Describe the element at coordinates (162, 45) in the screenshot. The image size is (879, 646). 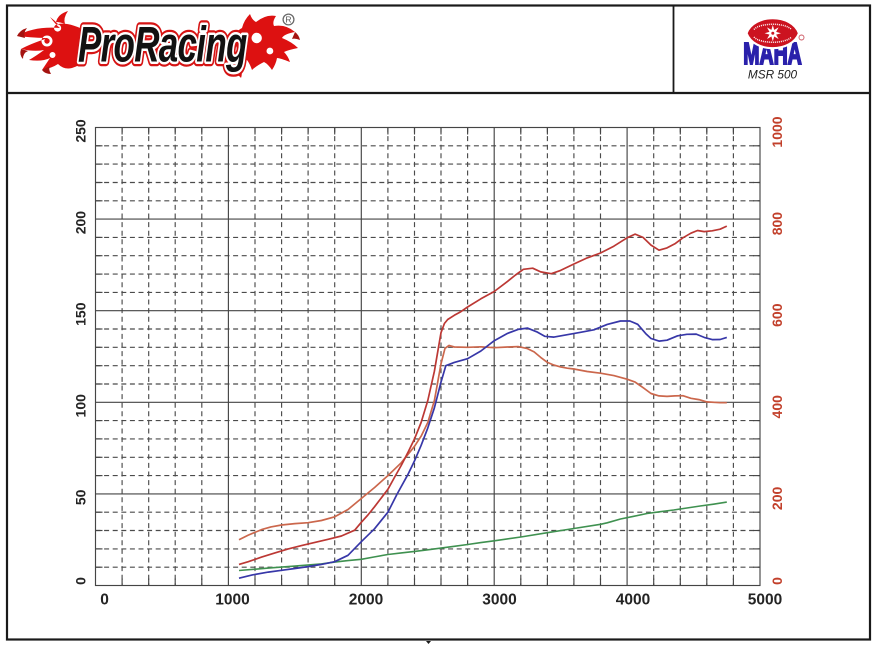
I see `svg-text: ProRacing` at that location.